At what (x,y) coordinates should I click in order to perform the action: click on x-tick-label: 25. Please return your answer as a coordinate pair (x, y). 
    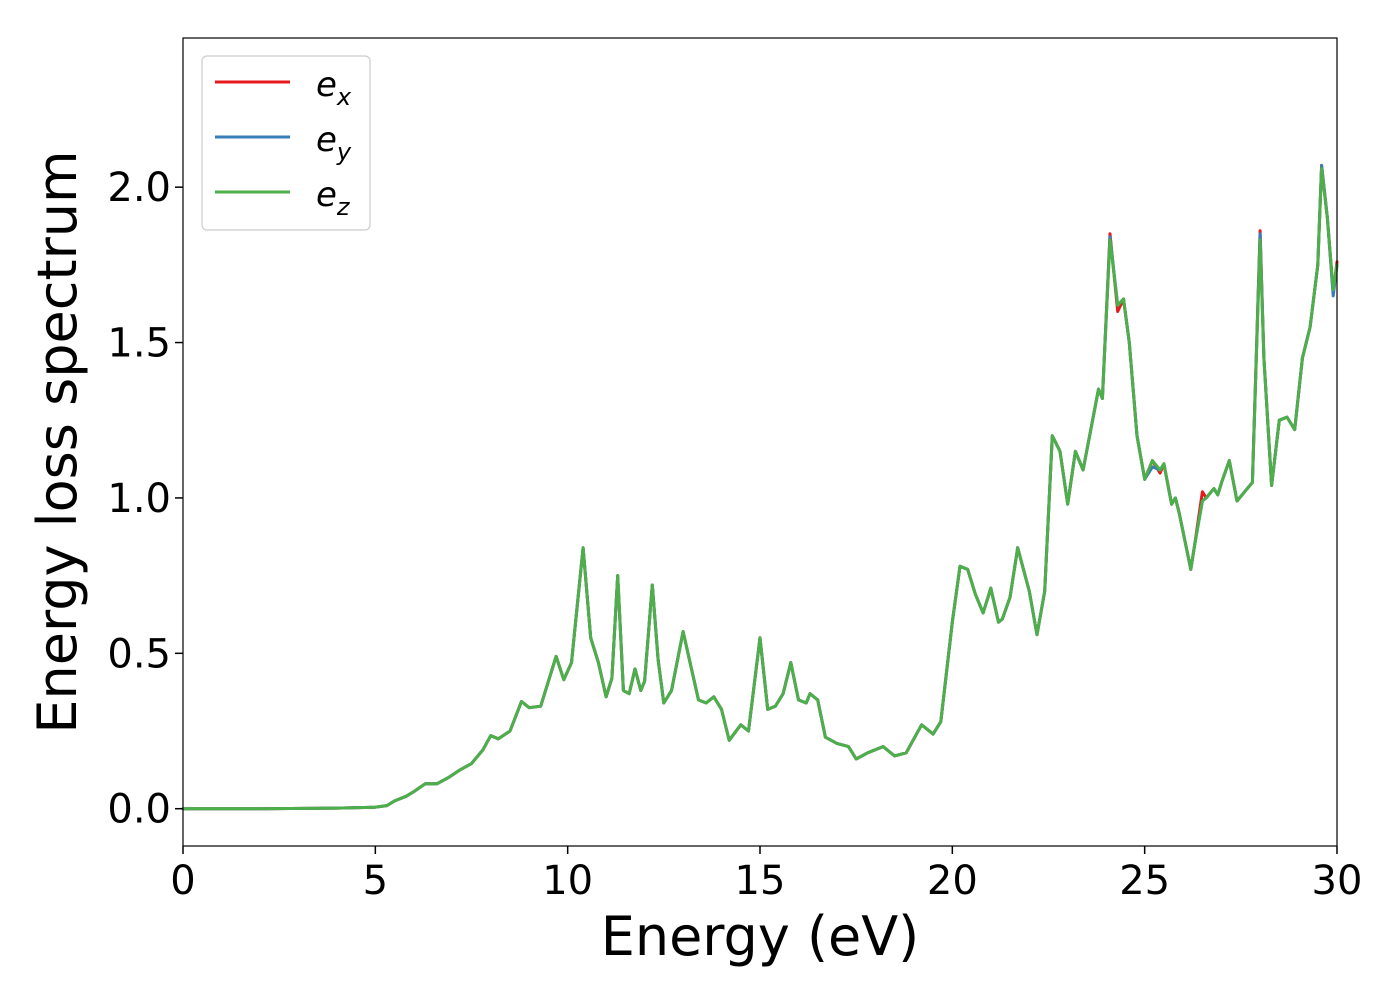
    Looking at the image, I should click on (1144, 881).